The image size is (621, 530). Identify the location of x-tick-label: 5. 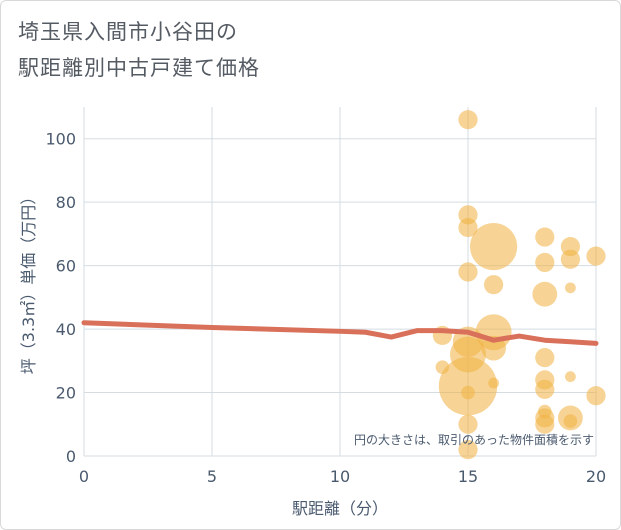
(212, 476).